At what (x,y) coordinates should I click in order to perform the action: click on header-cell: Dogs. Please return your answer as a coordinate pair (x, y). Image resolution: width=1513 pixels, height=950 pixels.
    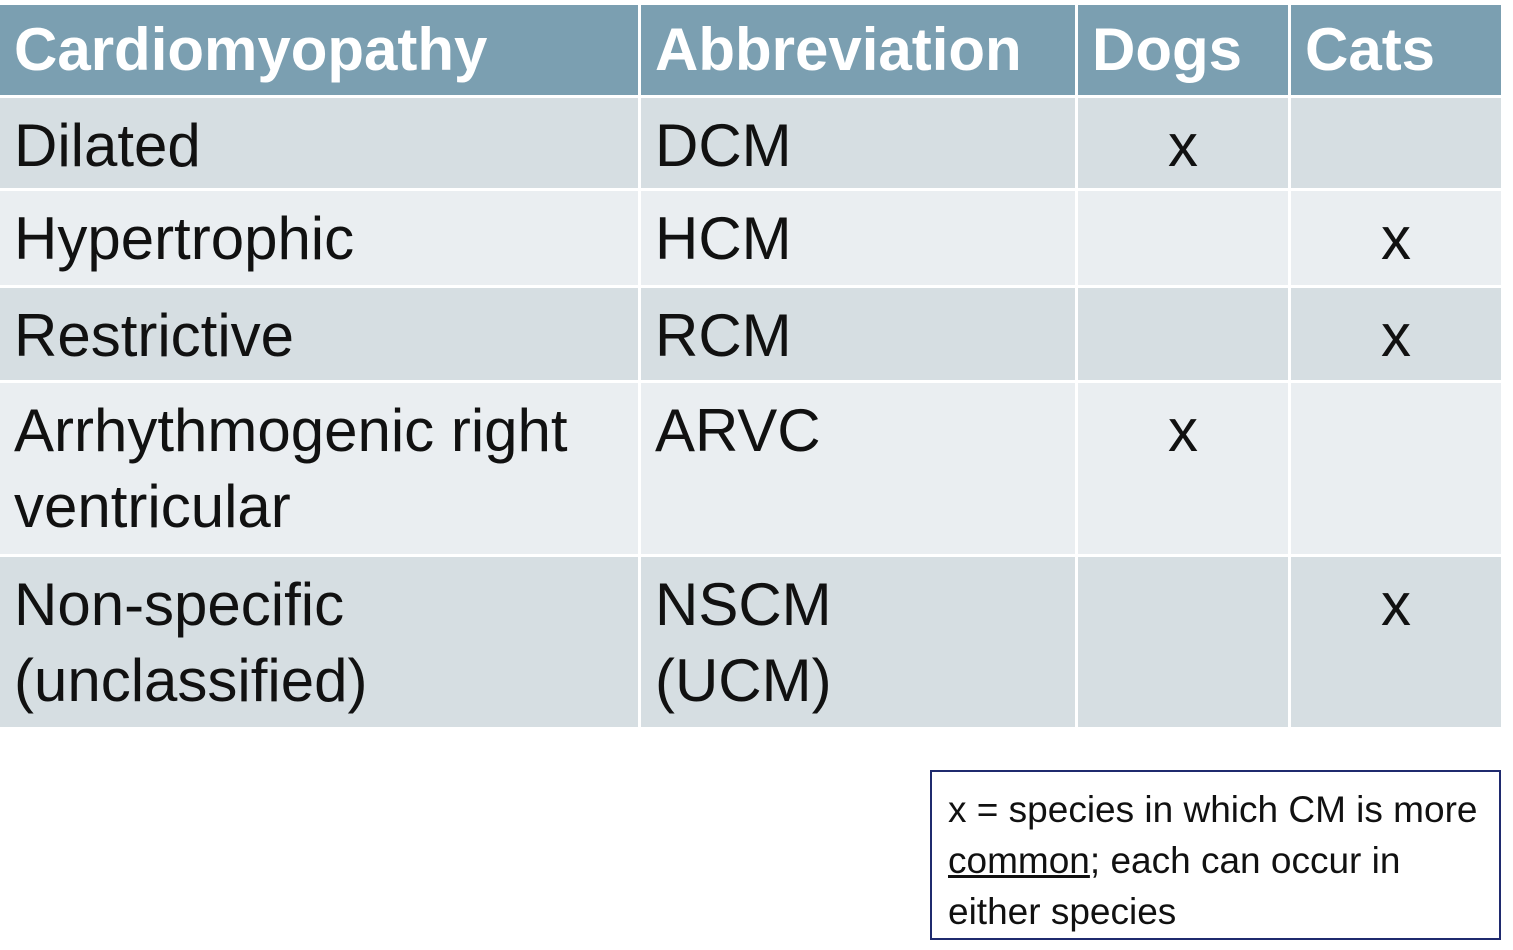
    Looking at the image, I should click on (1183, 50).